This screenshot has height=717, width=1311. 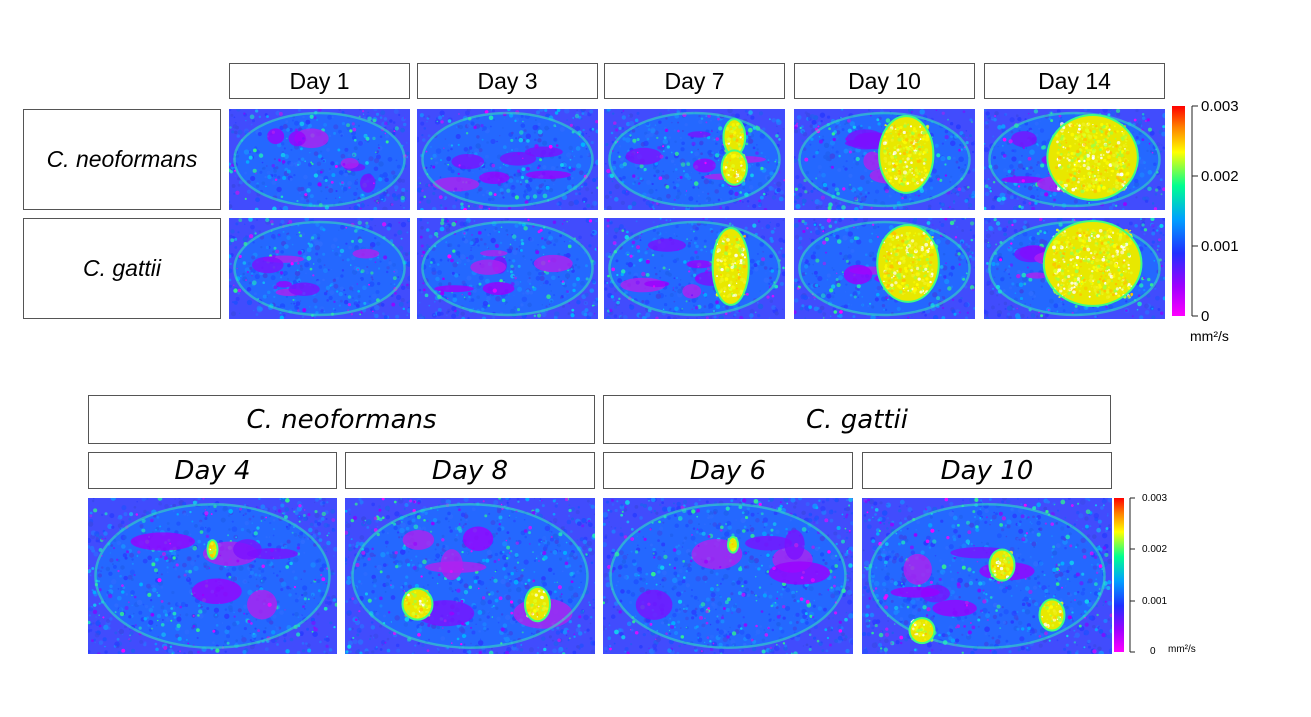 I want to click on day-header: Day 8, so click(x=470, y=470).